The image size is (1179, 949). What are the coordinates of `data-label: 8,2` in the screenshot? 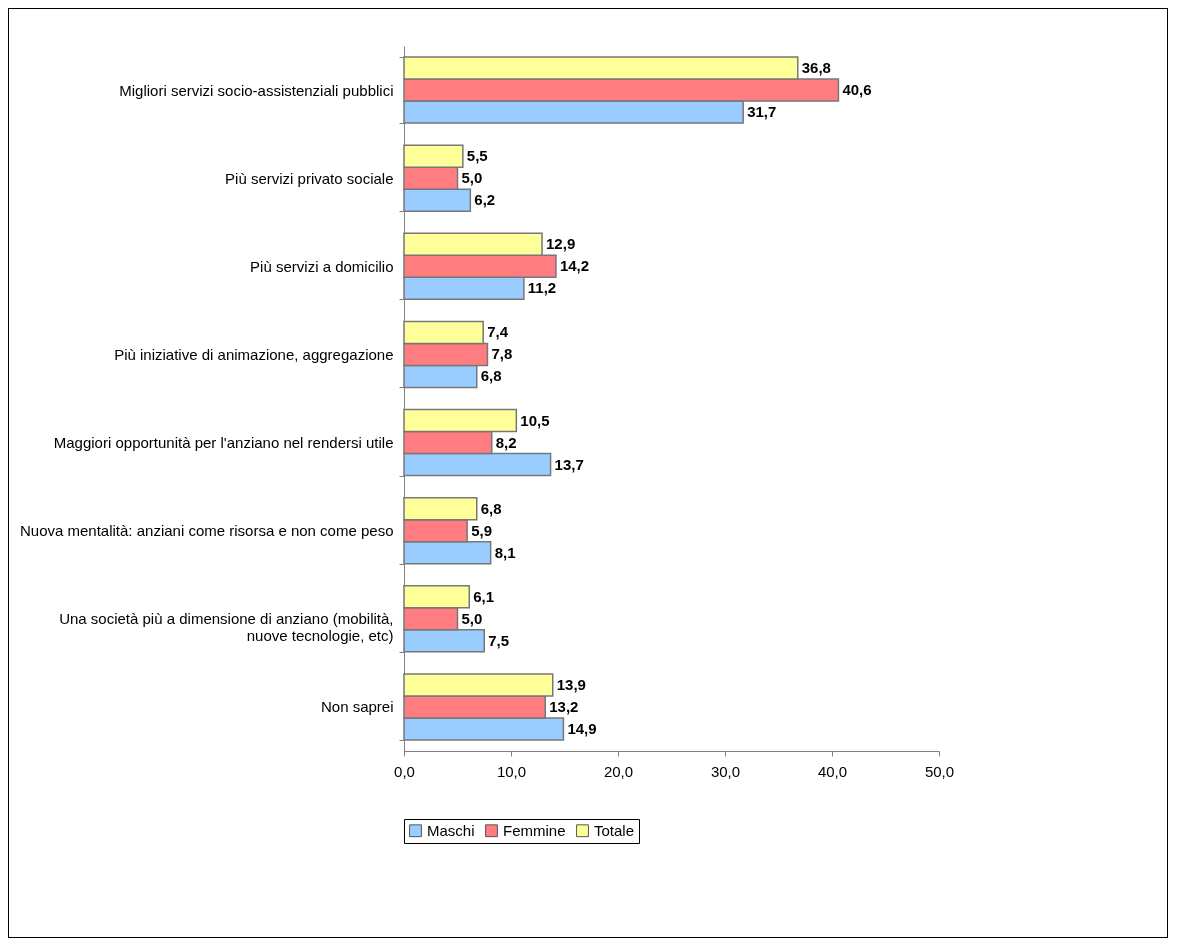 It's located at (506, 442).